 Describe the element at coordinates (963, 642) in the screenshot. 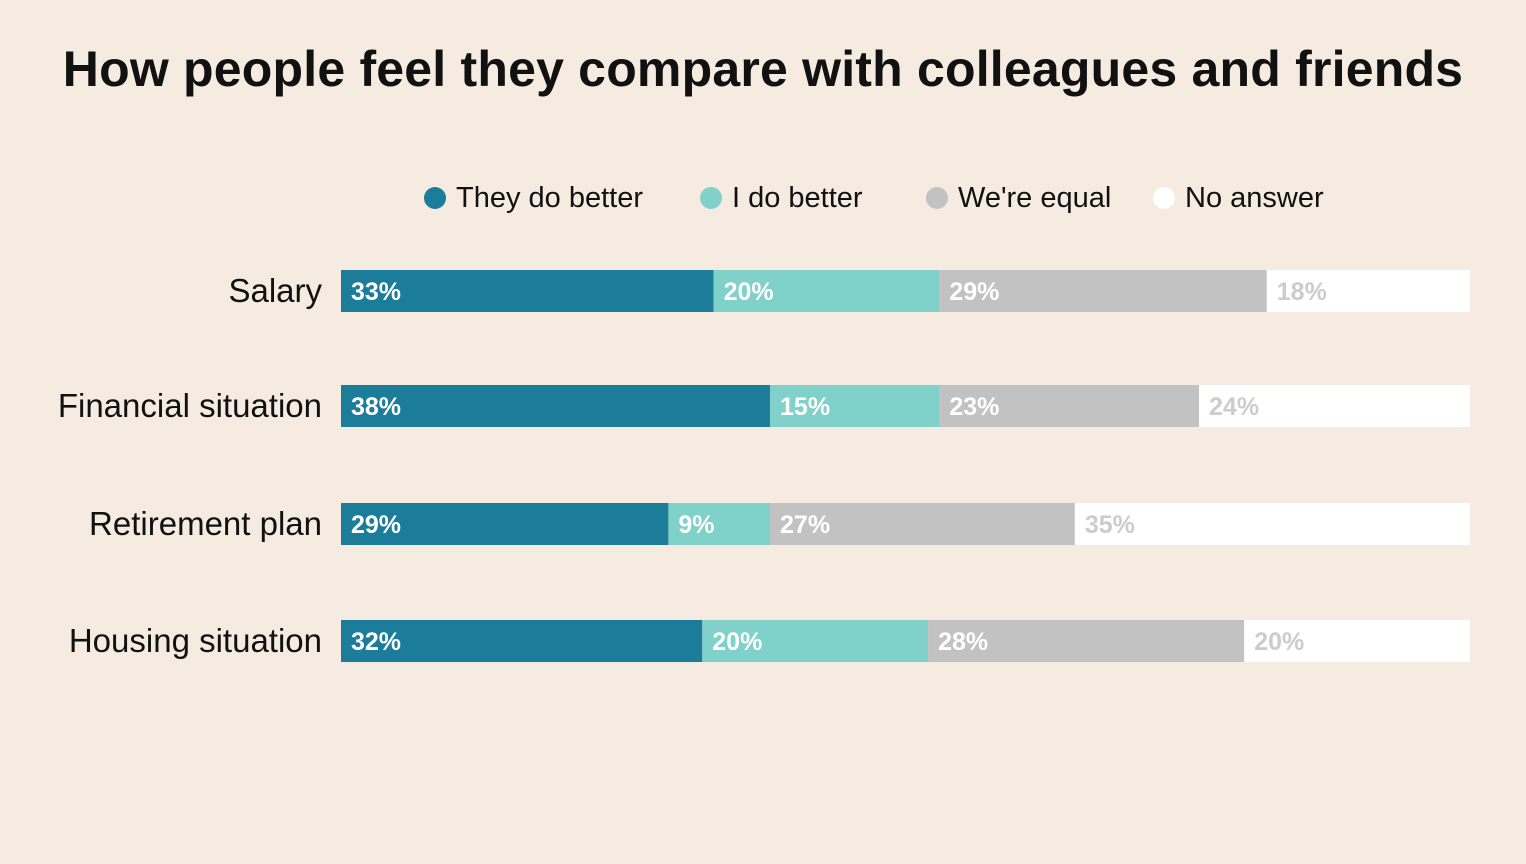

I see `data-label-we-re-equal-housing-situation: 28%` at that location.